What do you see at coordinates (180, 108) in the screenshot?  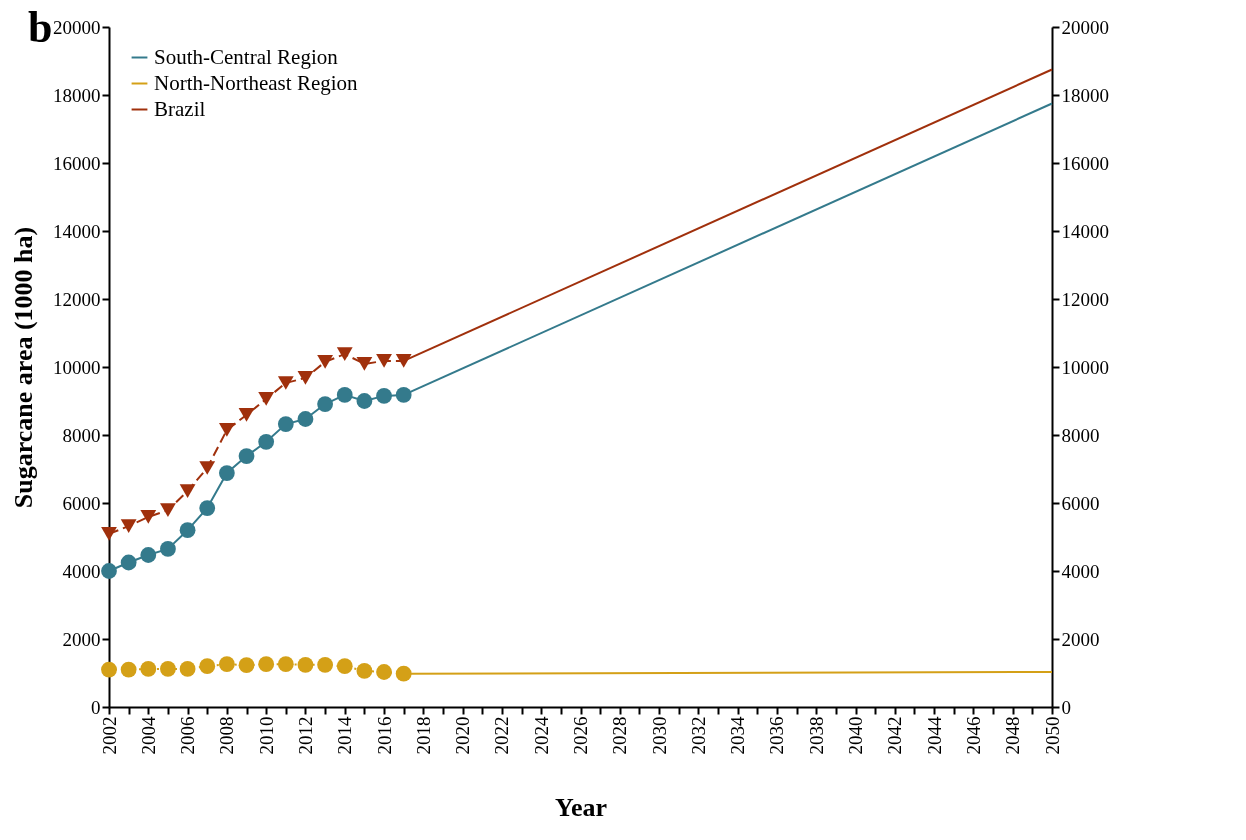 I see `legend-label: Brazil` at bounding box center [180, 108].